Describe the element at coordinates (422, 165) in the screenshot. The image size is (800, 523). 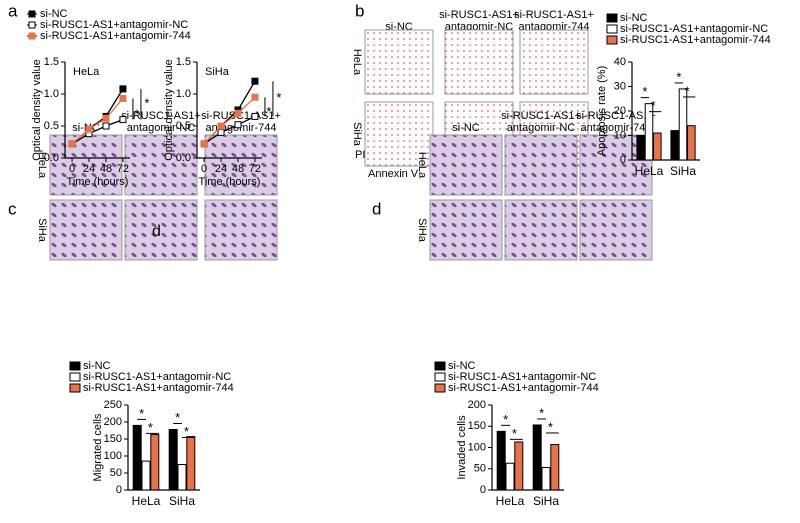
I see `row-label: HeLa` at that location.